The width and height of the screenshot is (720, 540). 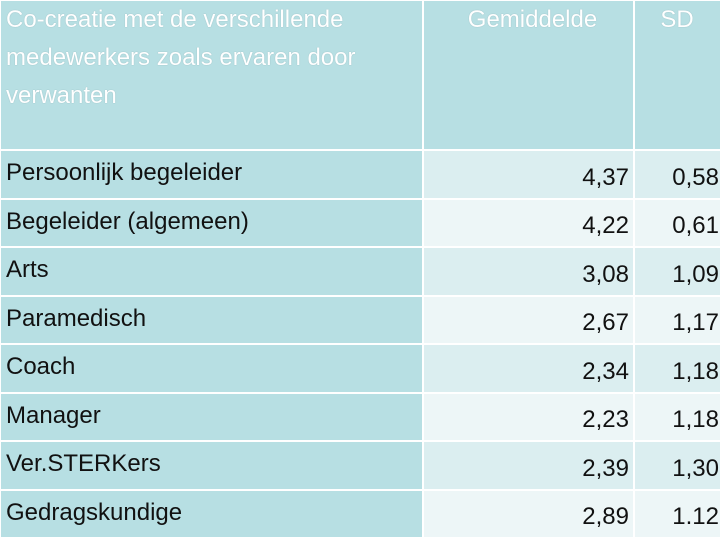 I want to click on row-label: Persoonlijk begeleider, so click(x=211, y=174).